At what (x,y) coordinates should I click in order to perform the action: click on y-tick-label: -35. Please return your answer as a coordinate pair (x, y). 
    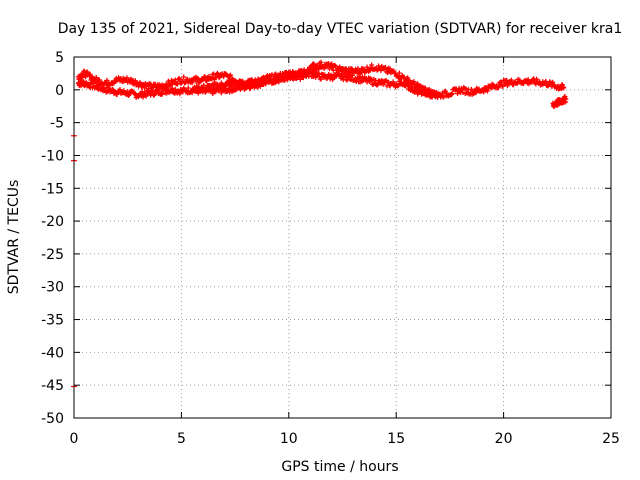
    Looking at the image, I should click on (52, 321).